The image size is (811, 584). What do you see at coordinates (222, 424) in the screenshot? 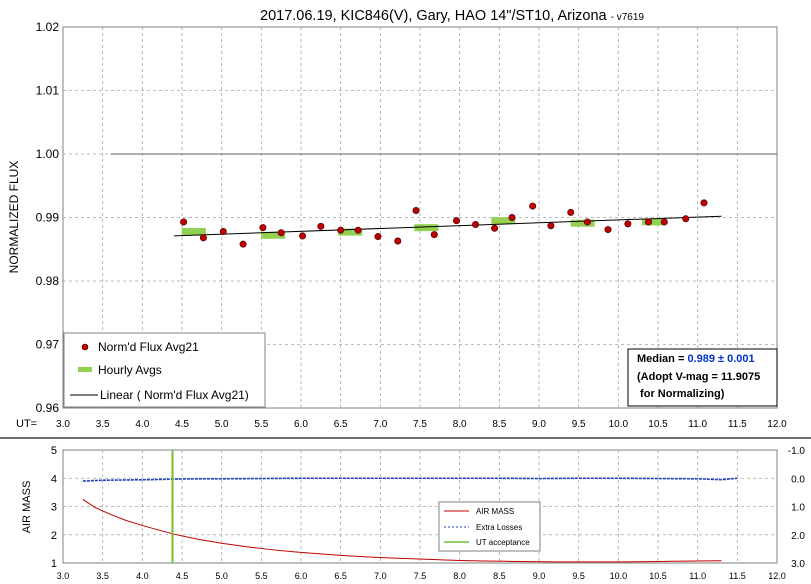
I see `flux-x-tick-label: 5.0` at bounding box center [222, 424].